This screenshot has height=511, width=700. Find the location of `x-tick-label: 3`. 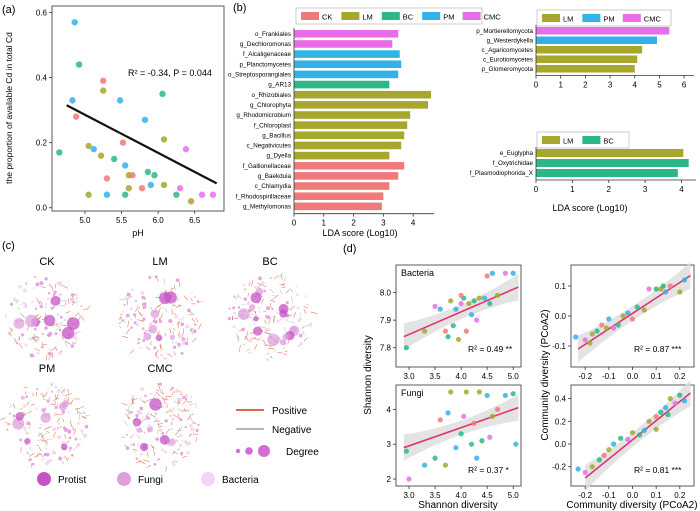

x-tick-label: 3 is located at coordinates (610, 85).